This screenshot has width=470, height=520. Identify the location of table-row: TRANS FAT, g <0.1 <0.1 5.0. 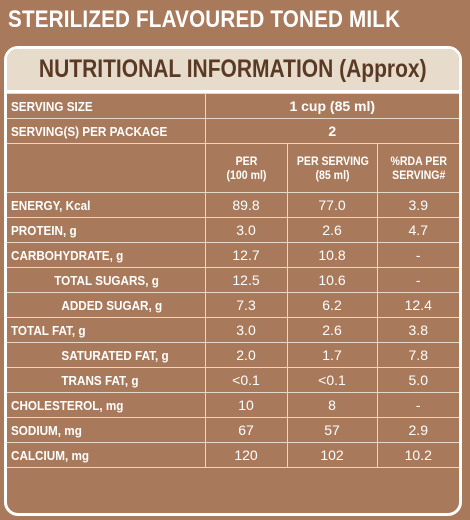
(233, 380).